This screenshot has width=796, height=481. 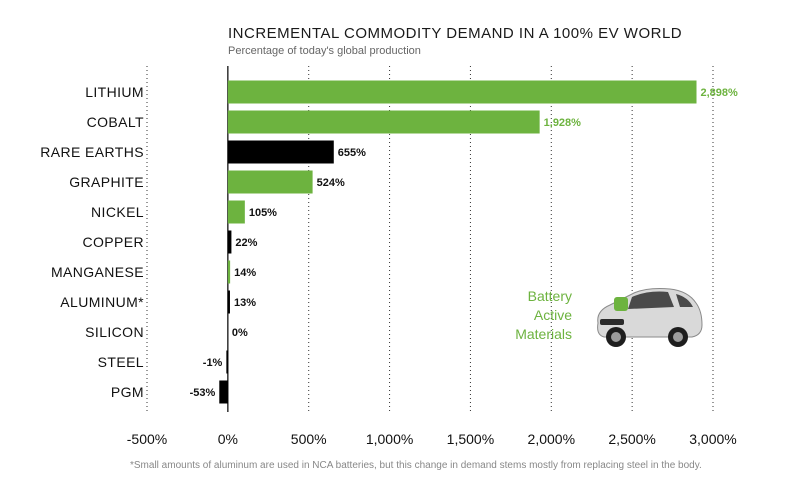 What do you see at coordinates (114, 332) in the screenshot?
I see `category-label: SILICON` at bounding box center [114, 332].